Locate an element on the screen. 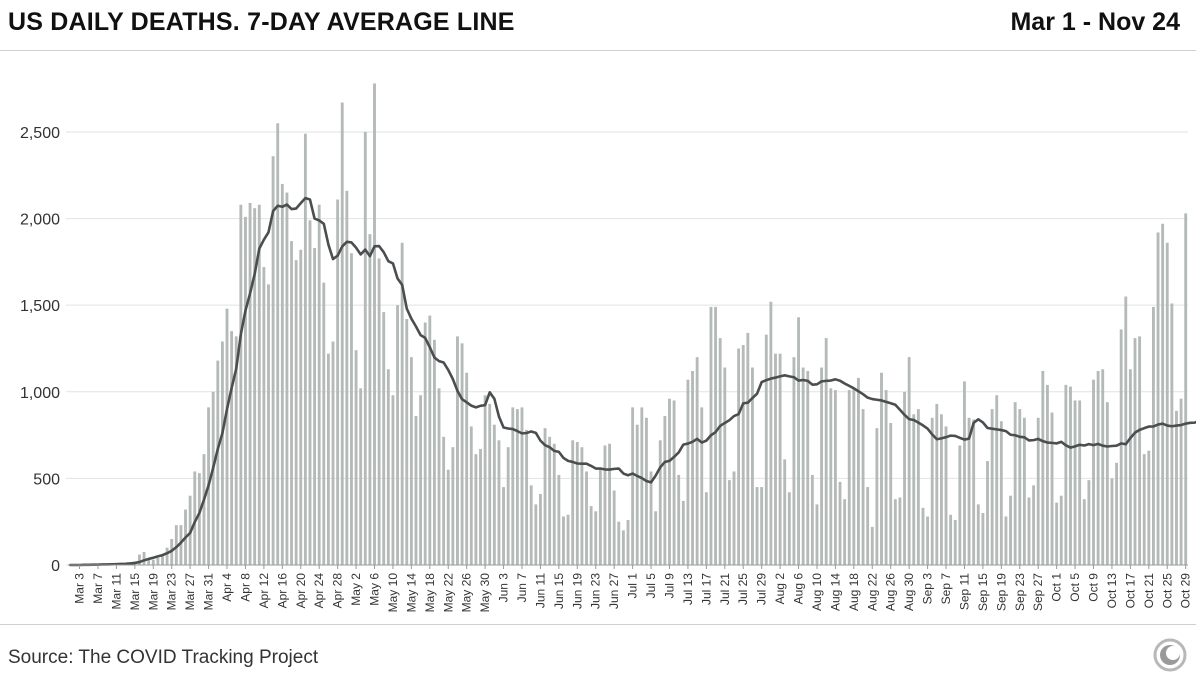  x-tick-label: Oct 13 is located at coordinates (1112, 591).